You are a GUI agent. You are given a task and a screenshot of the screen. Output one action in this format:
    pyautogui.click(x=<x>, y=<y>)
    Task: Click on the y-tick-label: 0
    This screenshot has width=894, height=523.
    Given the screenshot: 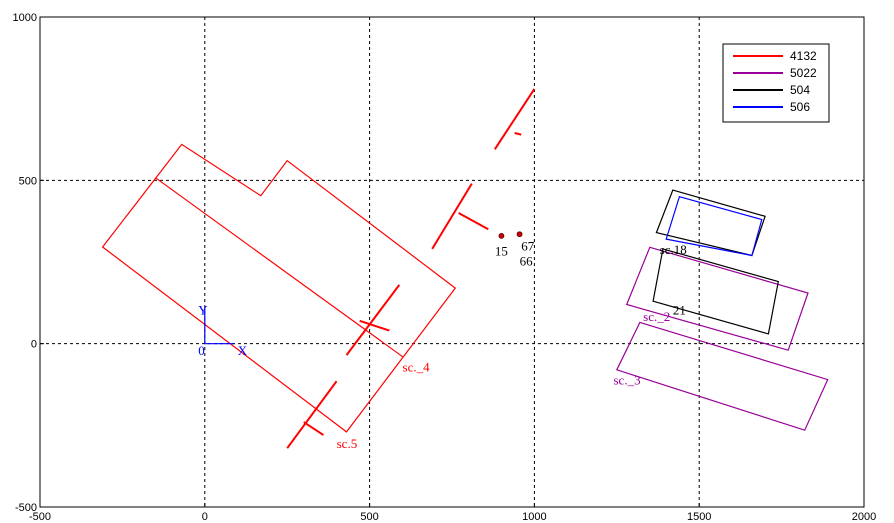 What is the action you would take?
    pyautogui.click(x=34, y=345)
    